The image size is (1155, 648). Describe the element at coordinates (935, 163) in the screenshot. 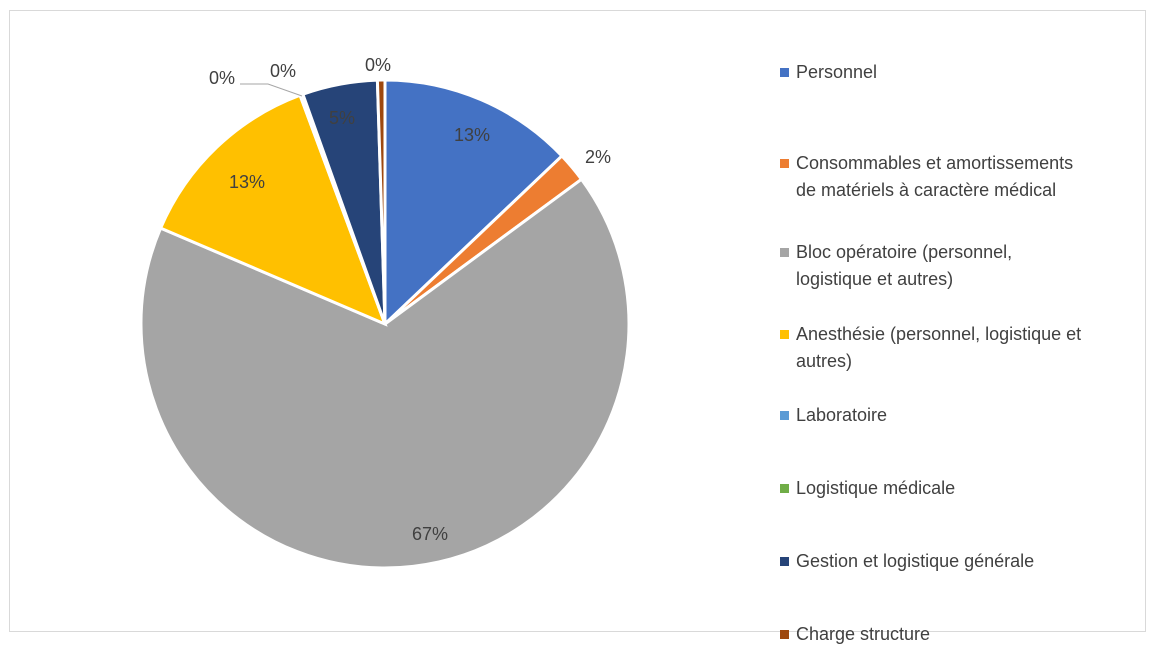

I see `legend-label-line: Consommables et amortissements` at that location.